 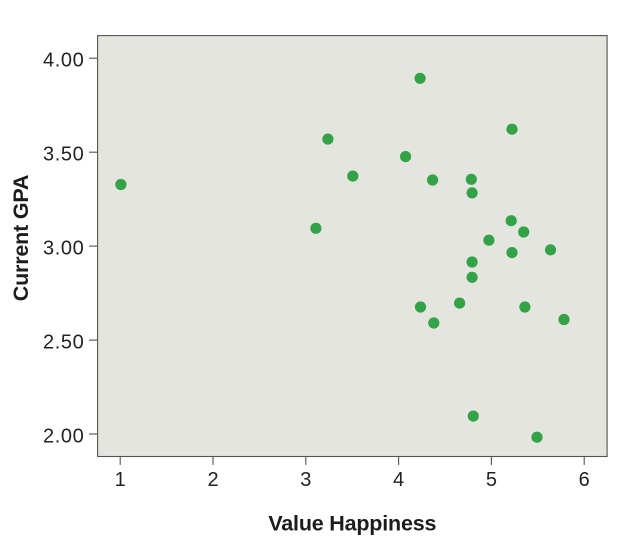 What do you see at coordinates (491, 480) in the screenshot?
I see `svg-text: 5` at bounding box center [491, 480].